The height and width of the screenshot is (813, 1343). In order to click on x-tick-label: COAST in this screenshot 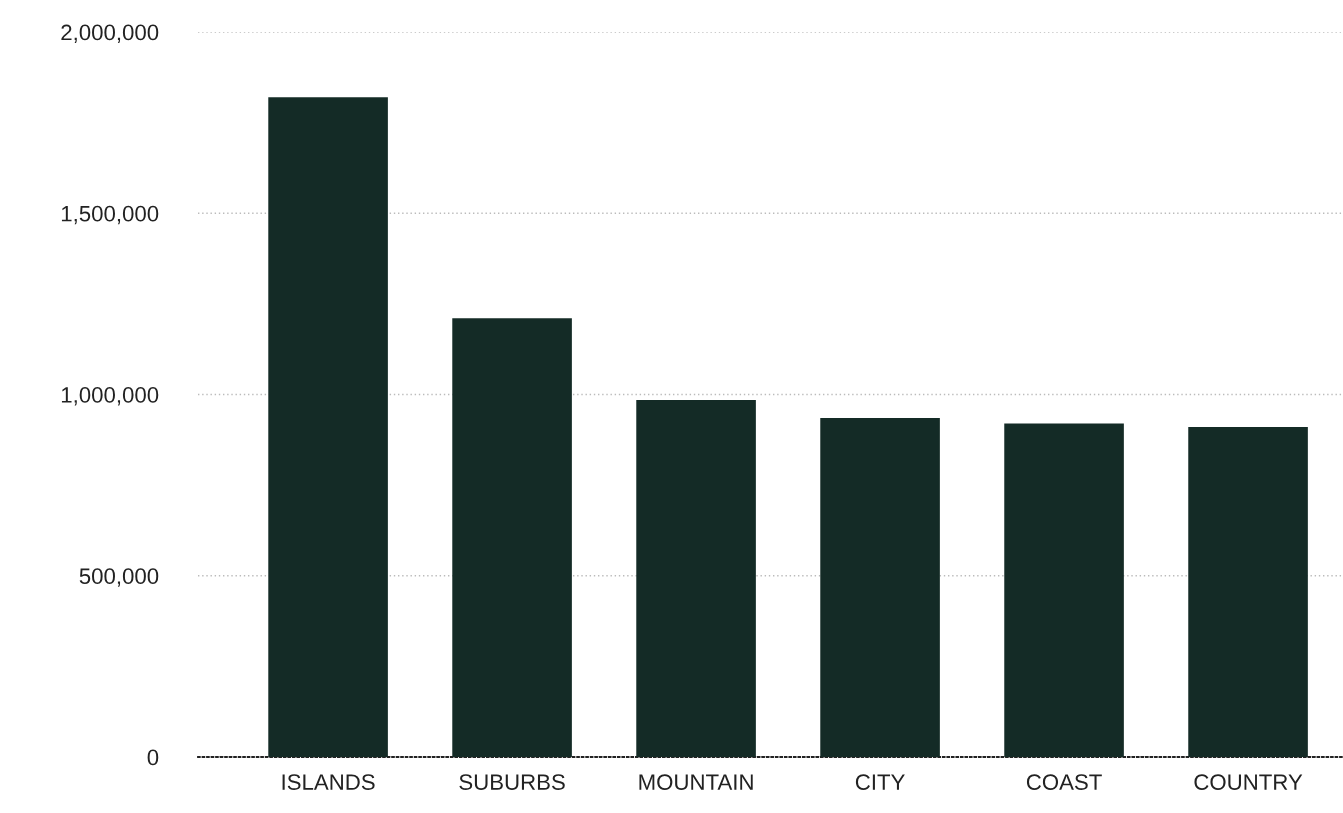, I will do `click(1064, 782)`.